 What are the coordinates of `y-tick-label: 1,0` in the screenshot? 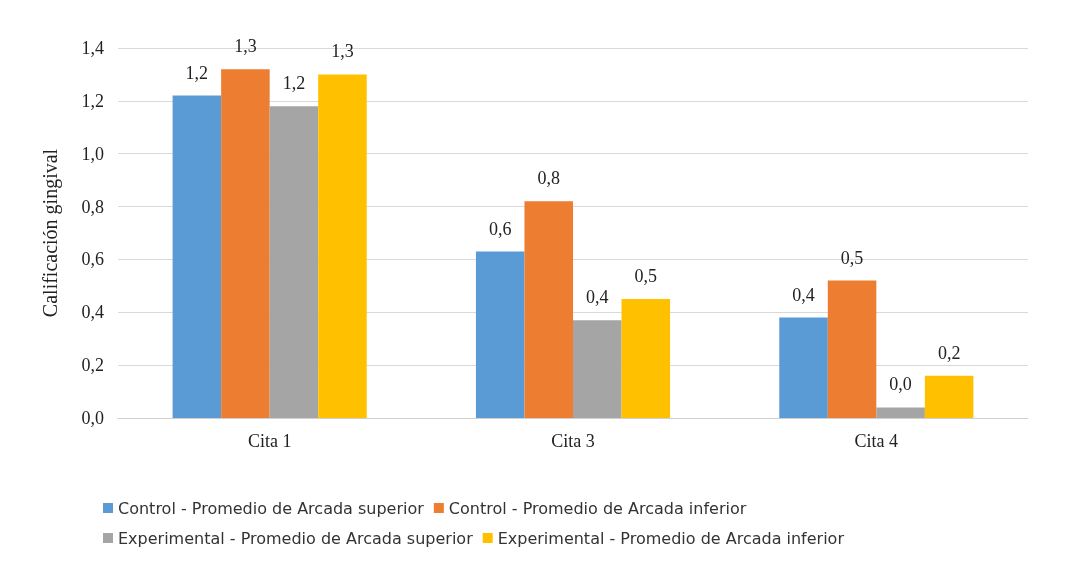 It's located at (92, 153).